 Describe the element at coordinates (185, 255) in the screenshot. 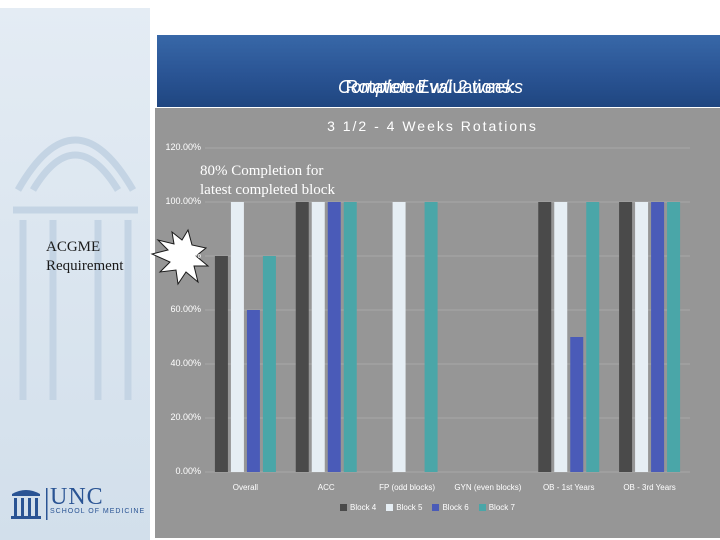

I see `y-tick-label: 80.00%` at that location.